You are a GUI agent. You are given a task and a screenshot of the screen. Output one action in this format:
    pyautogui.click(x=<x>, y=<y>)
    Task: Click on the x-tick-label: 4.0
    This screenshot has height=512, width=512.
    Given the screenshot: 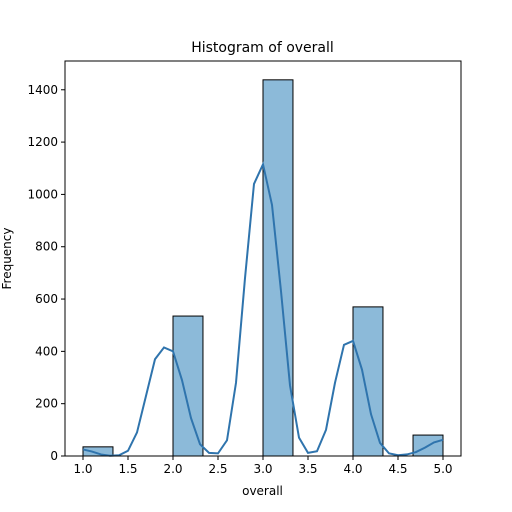 What is the action you would take?
    pyautogui.click(x=352, y=469)
    